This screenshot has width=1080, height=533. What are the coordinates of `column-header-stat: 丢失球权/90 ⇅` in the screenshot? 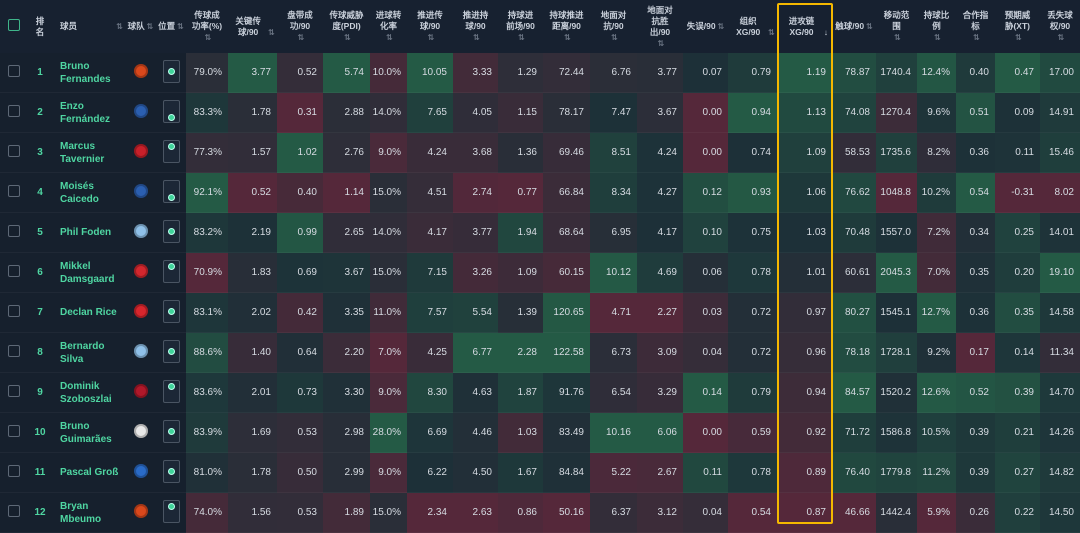 It's located at (1060, 26).